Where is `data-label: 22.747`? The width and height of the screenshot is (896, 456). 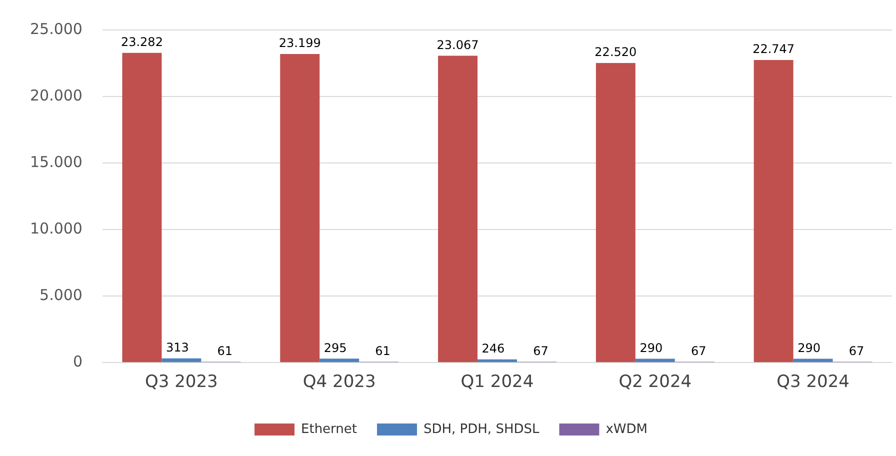
data-label: 22.747 is located at coordinates (773, 49).